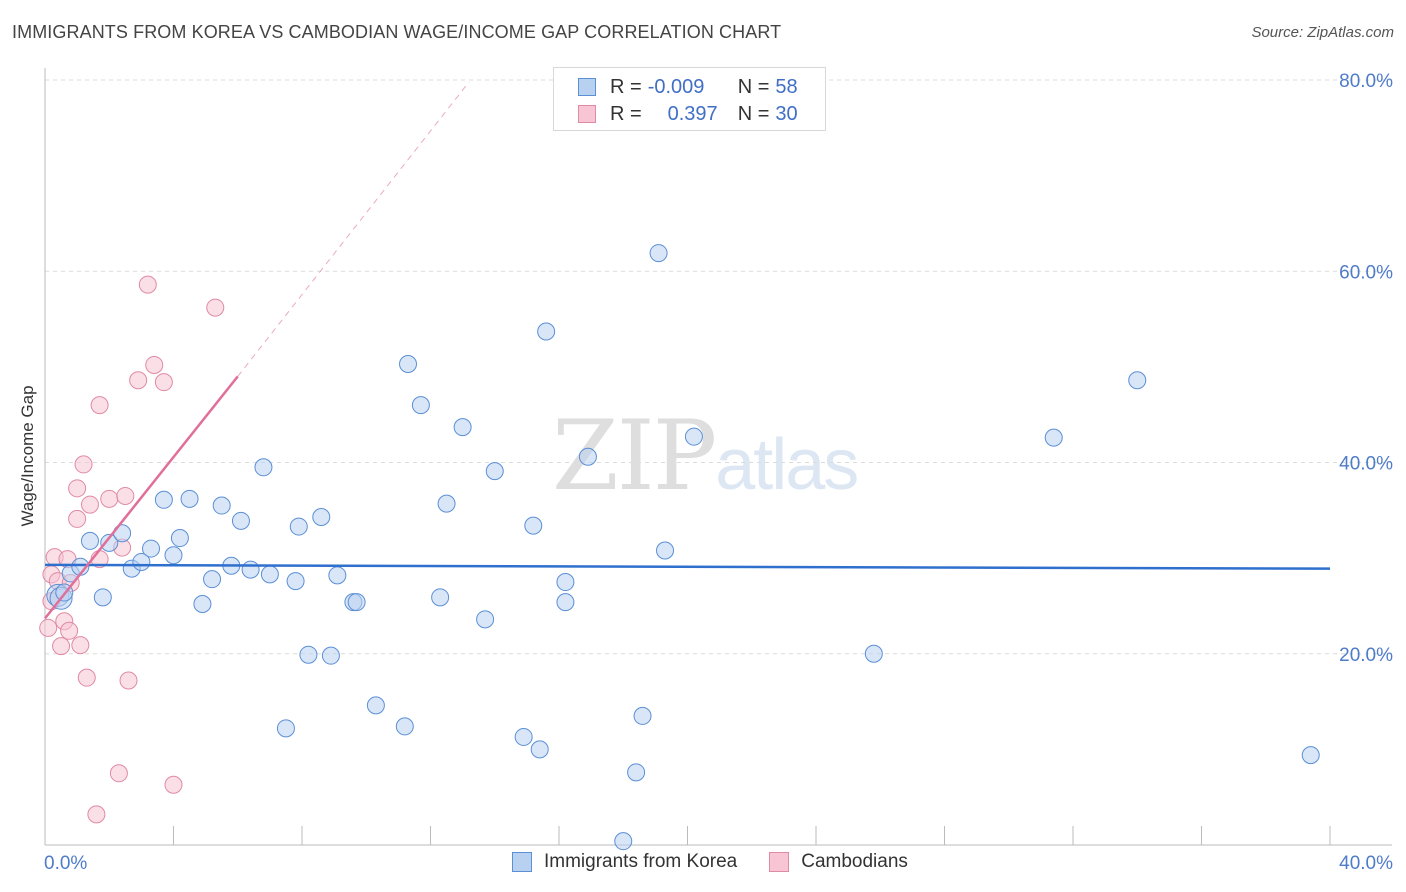 This screenshot has width=1406, height=892. What do you see at coordinates (1366, 464) in the screenshot?
I see `y-tick-label-1: 40.0%` at bounding box center [1366, 464].